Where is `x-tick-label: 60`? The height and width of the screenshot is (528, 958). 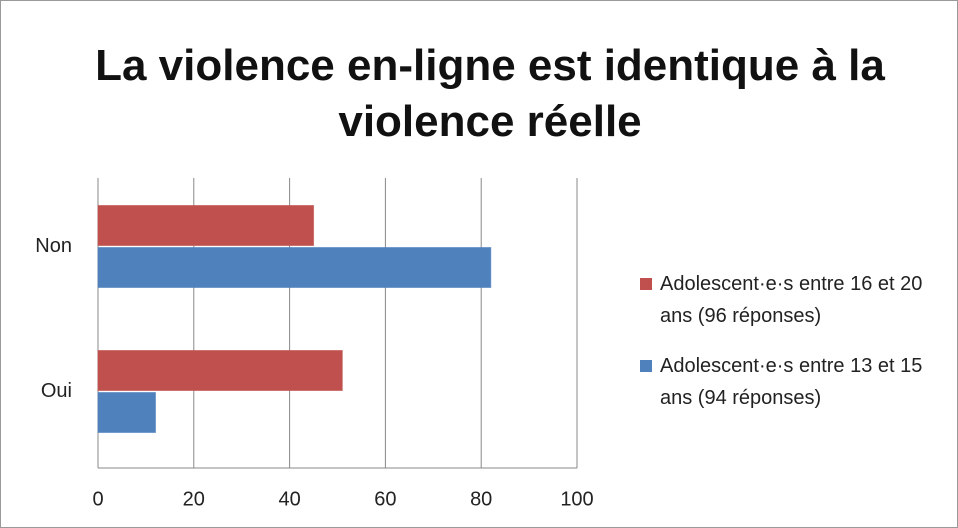
x-tick-label: 60 is located at coordinates (385, 499).